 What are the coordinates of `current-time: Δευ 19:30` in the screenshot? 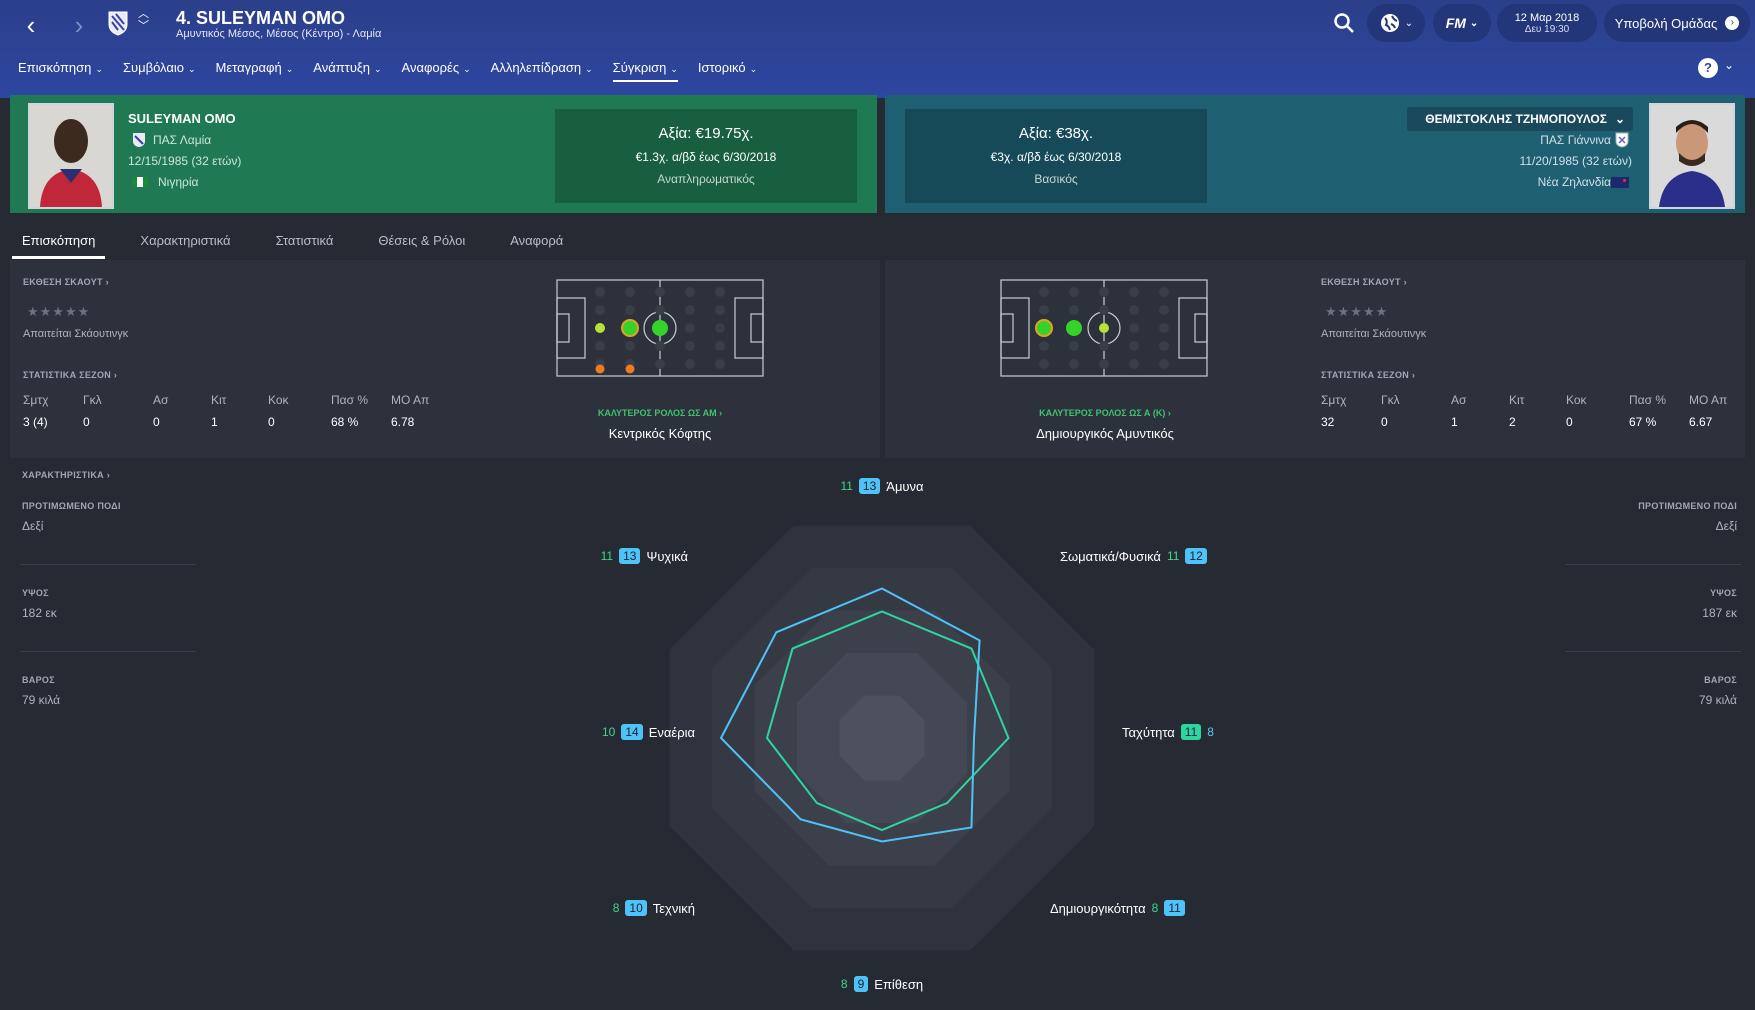 It's located at (1547, 29).